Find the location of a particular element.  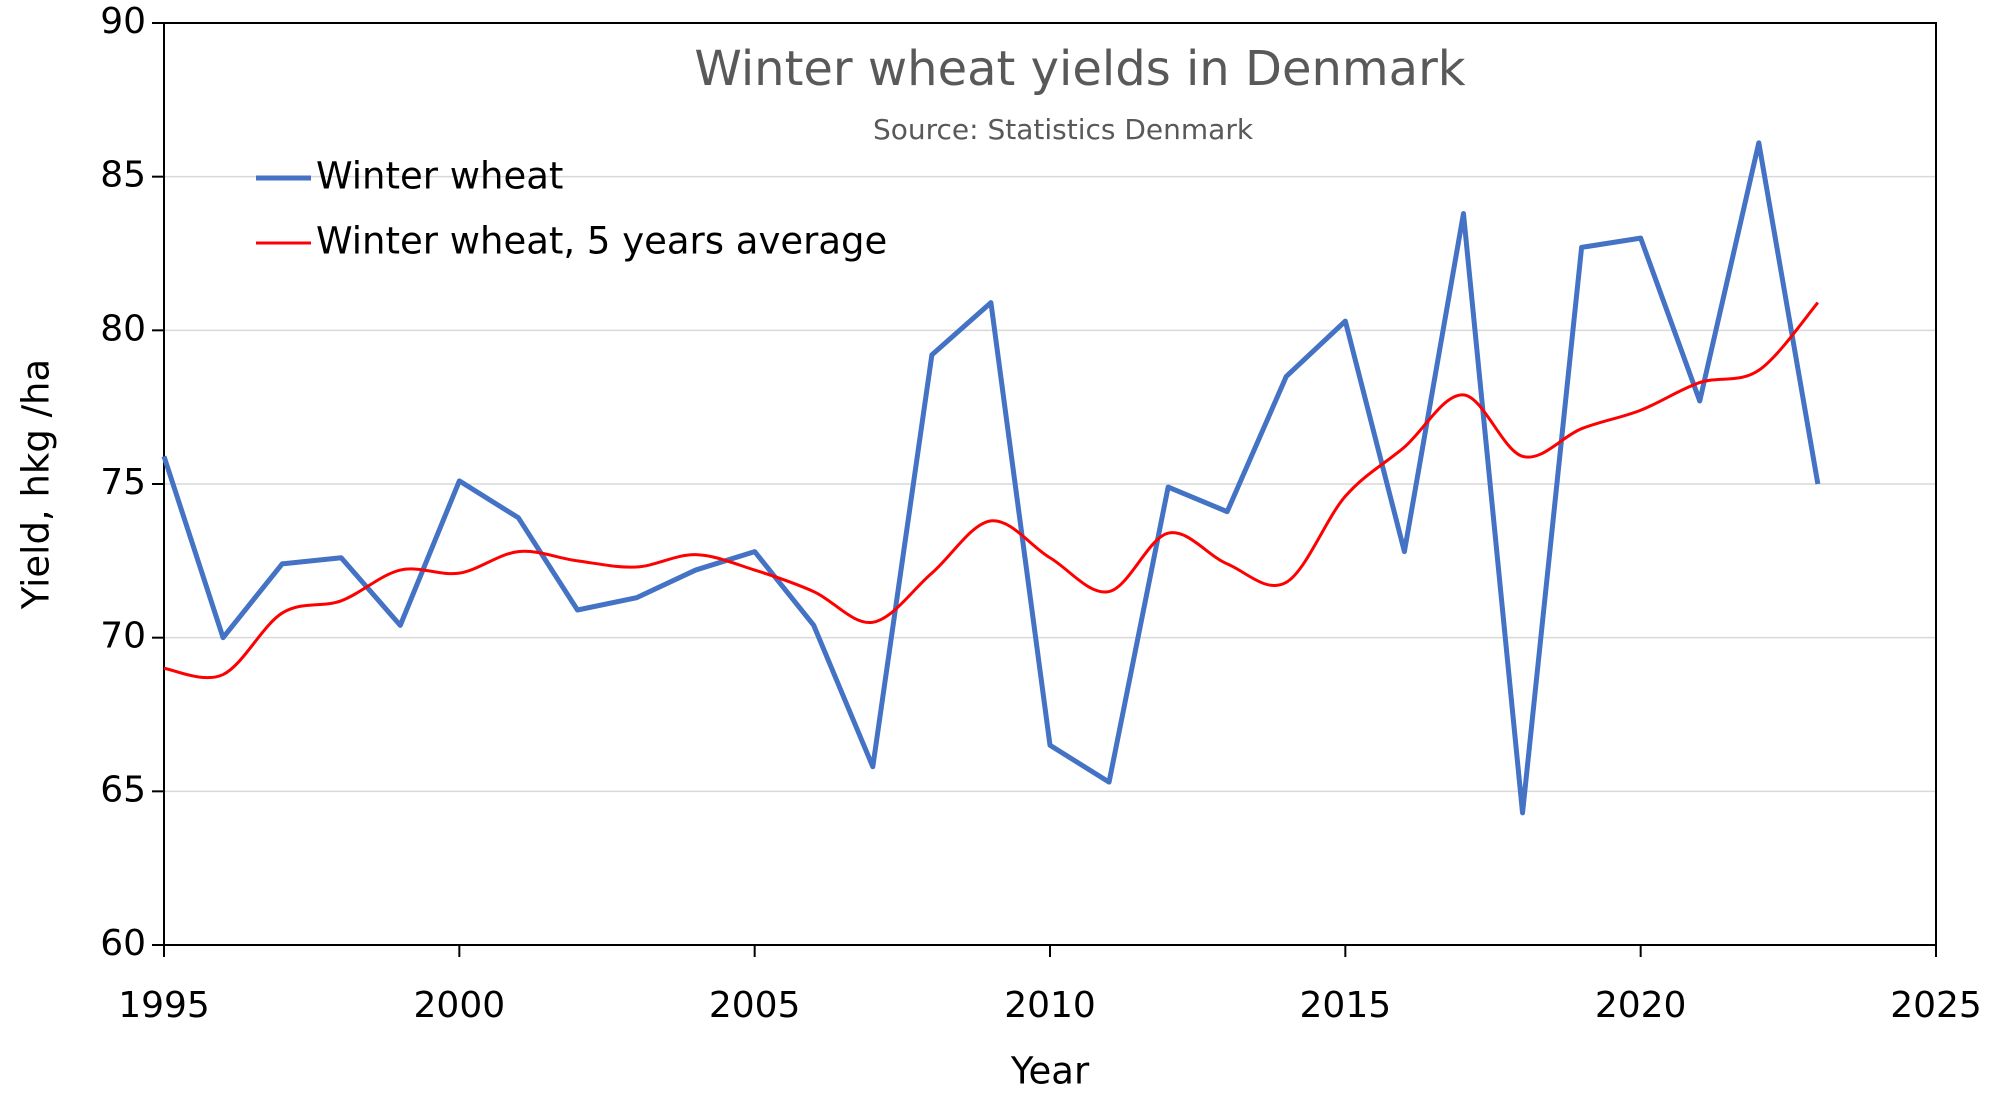

y-tick-label: 60 is located at coordinates (123, 943).